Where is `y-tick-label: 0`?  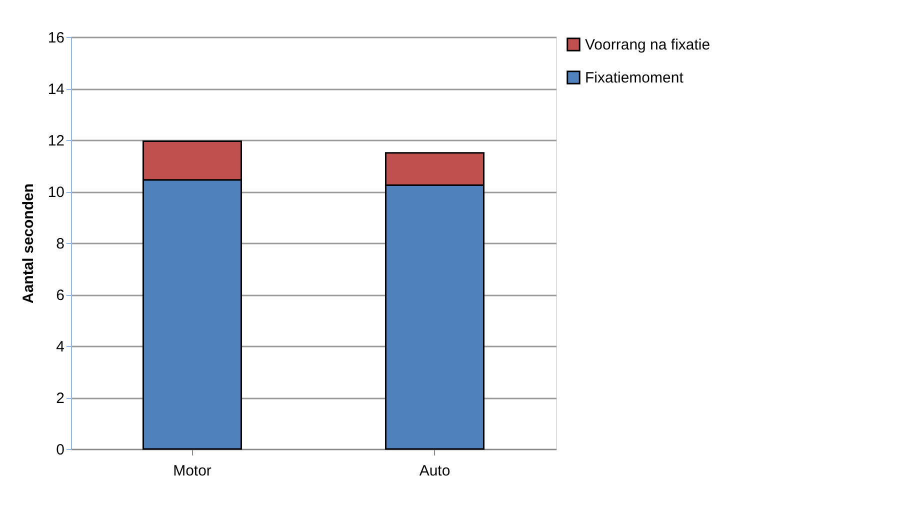 y-tick-label: 0 is located at coordinates (60, 450).